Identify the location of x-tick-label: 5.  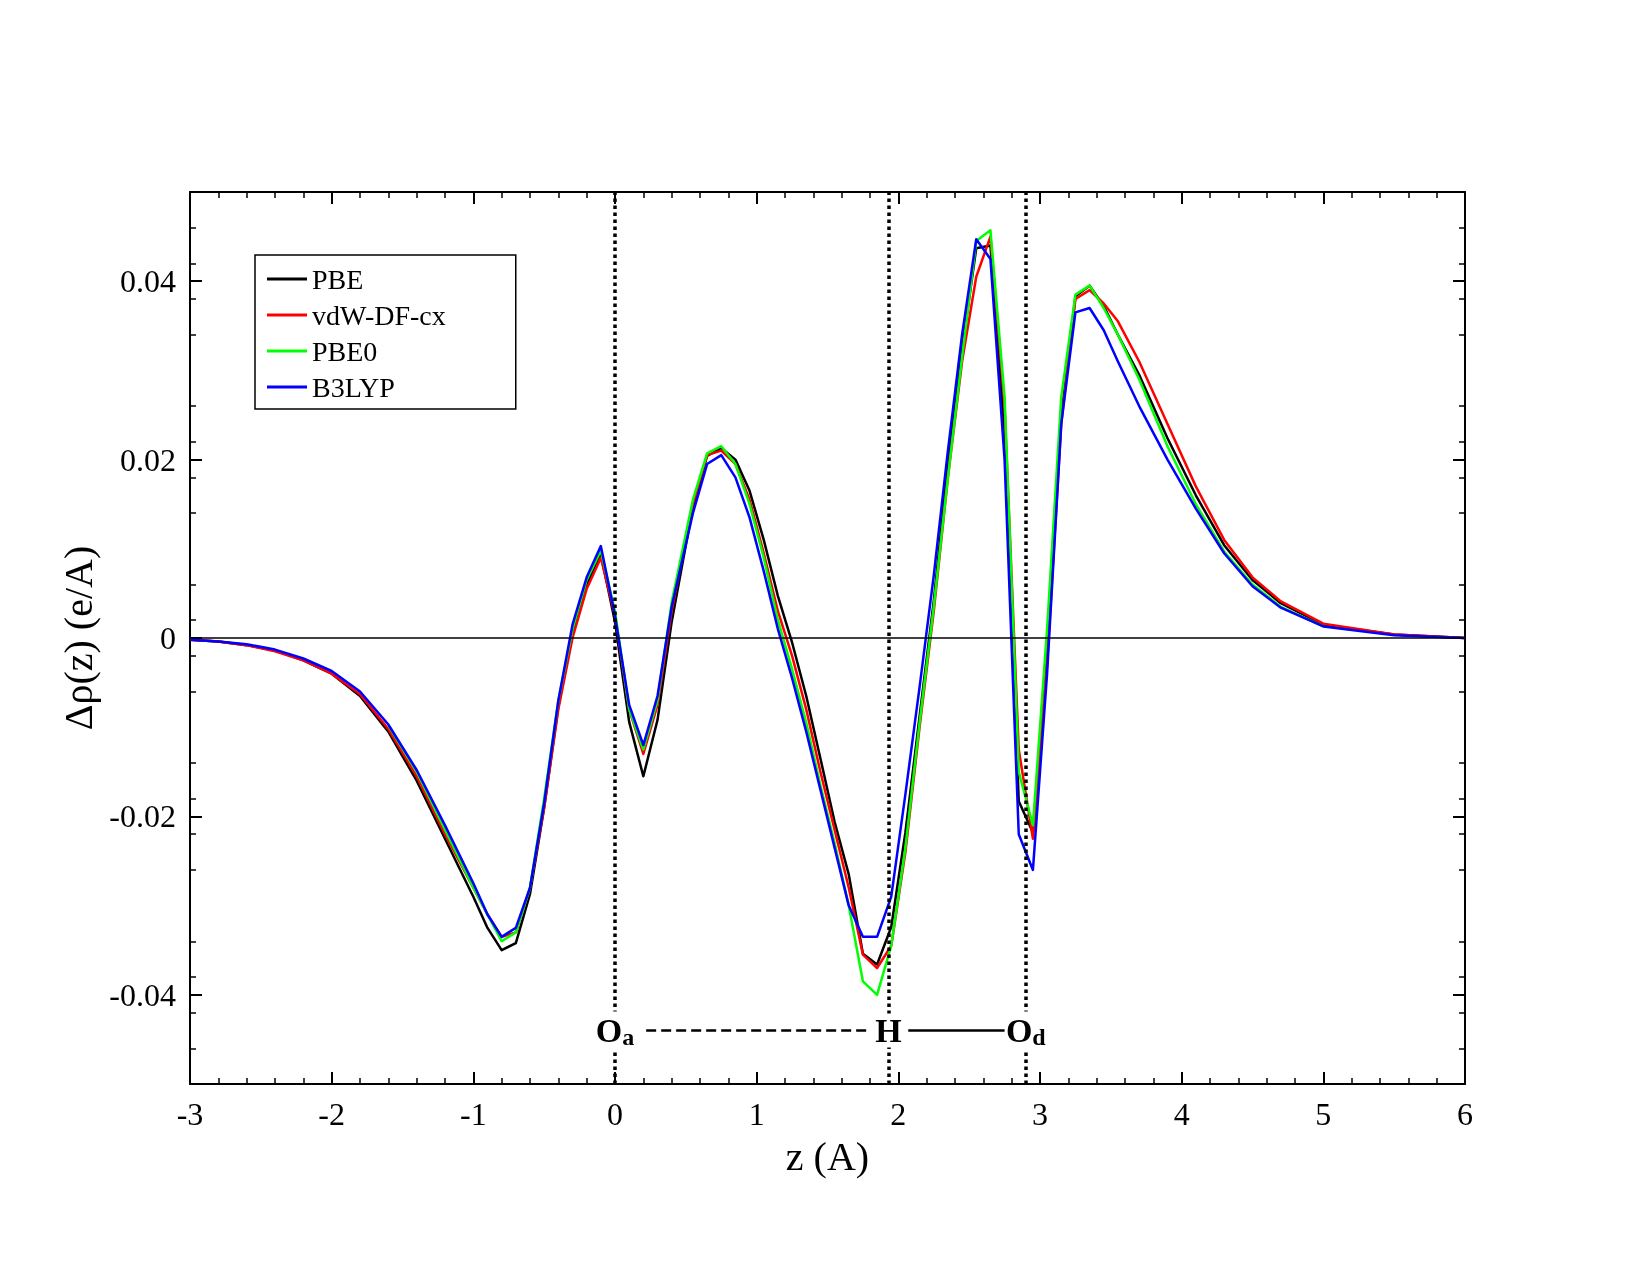
(1323, 1114).